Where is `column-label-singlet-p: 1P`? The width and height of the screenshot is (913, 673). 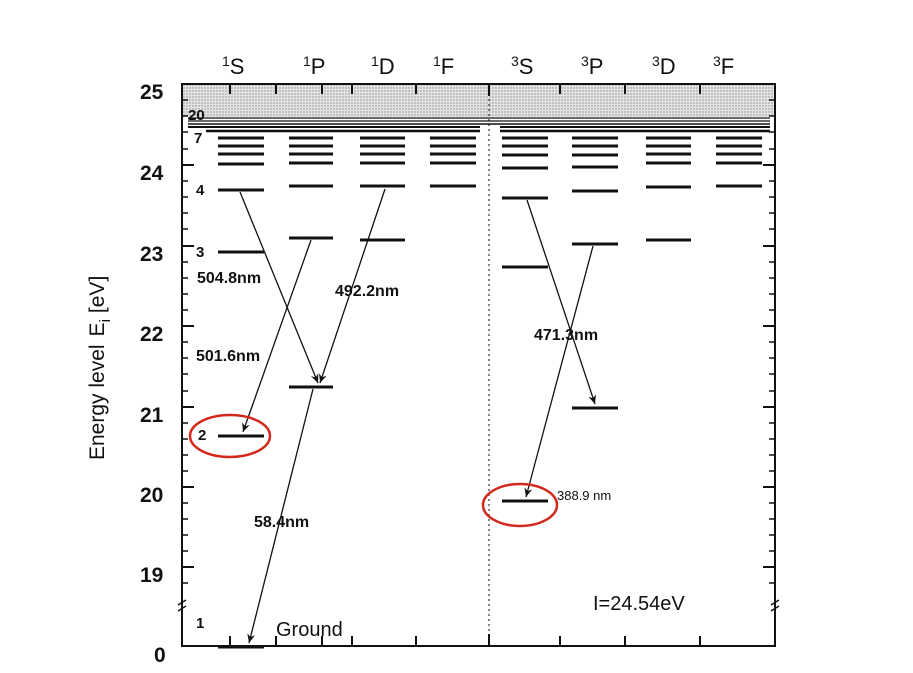 column-label-singlet-p: 1P is located at coordinates (314, 66).